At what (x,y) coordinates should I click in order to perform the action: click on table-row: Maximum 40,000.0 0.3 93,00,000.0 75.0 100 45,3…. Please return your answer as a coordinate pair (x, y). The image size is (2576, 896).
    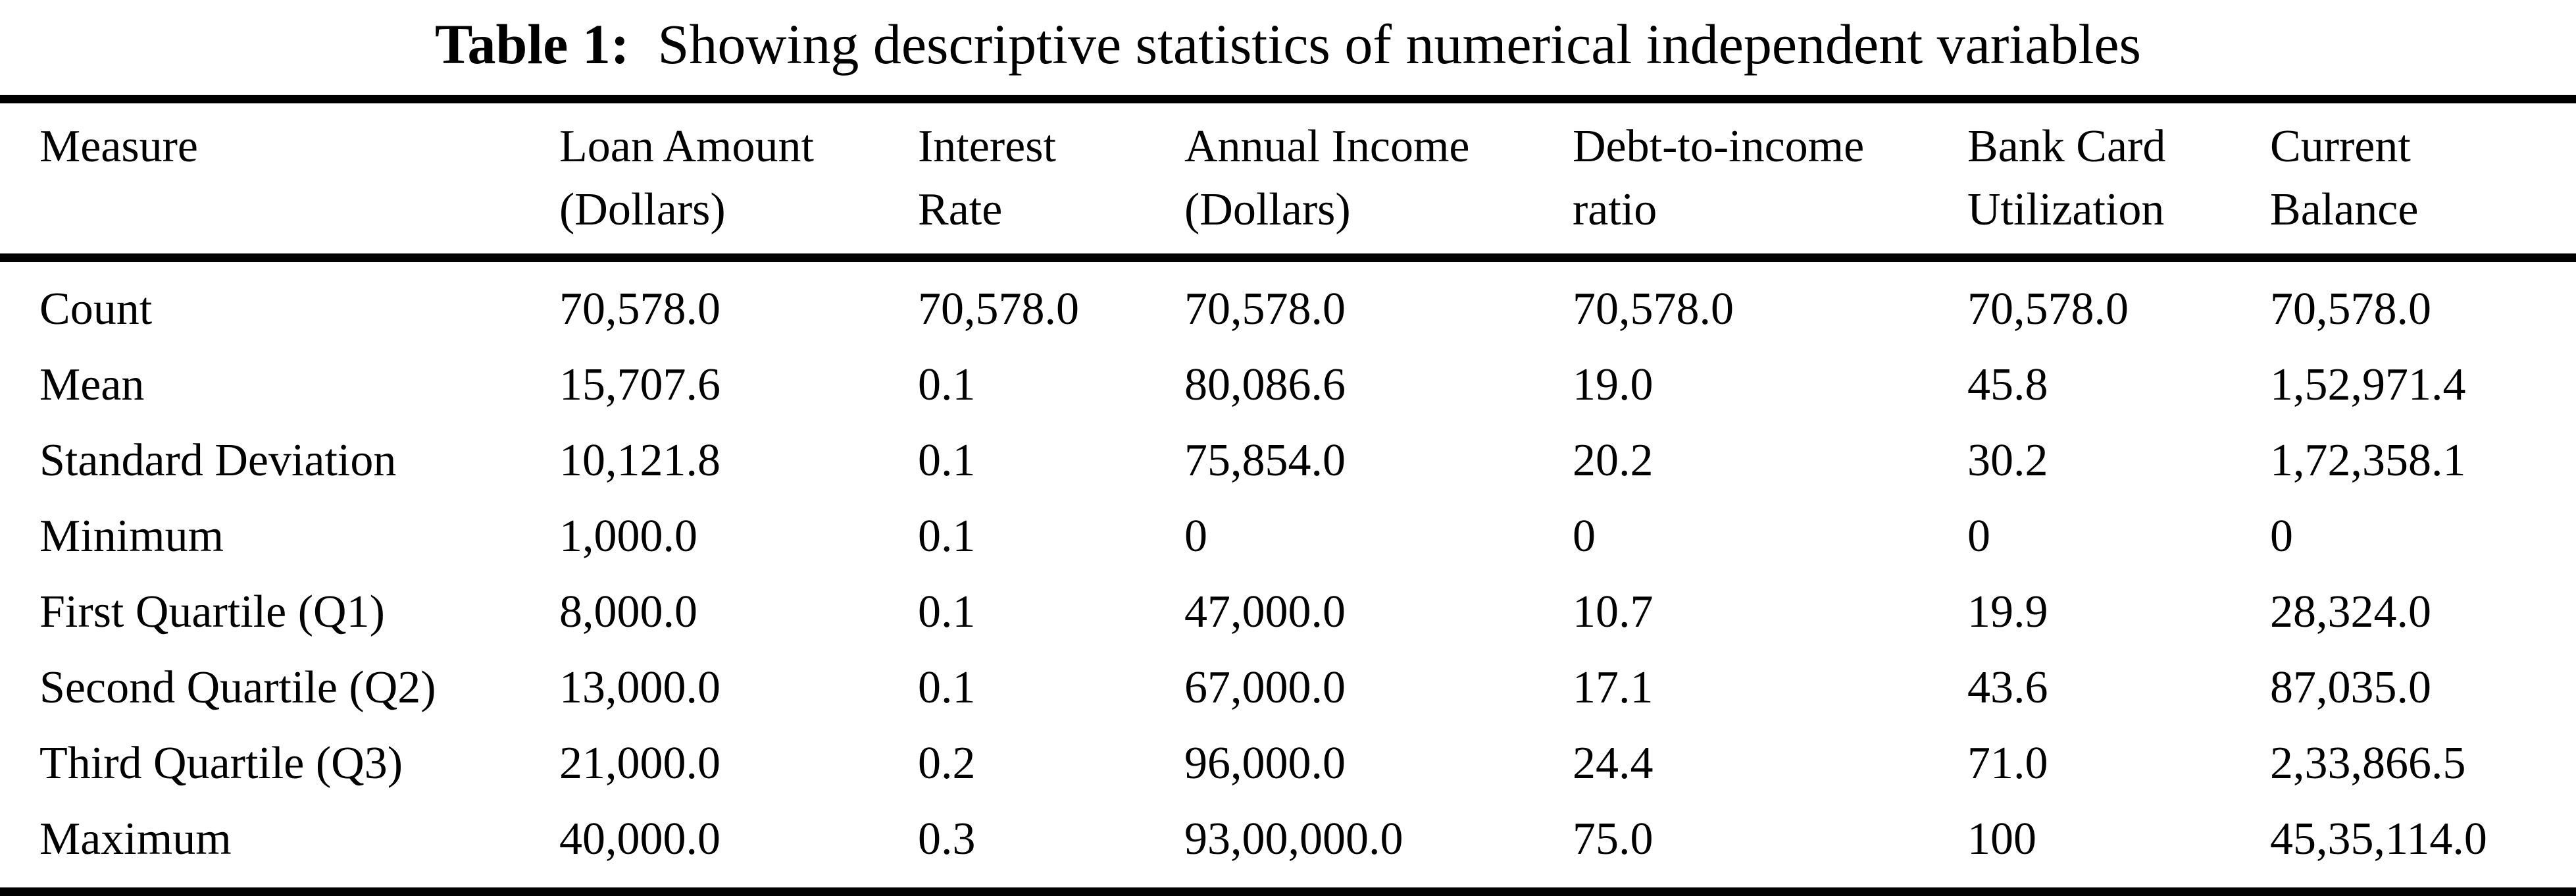
    Looking at the image, I should click on (1288, 839).